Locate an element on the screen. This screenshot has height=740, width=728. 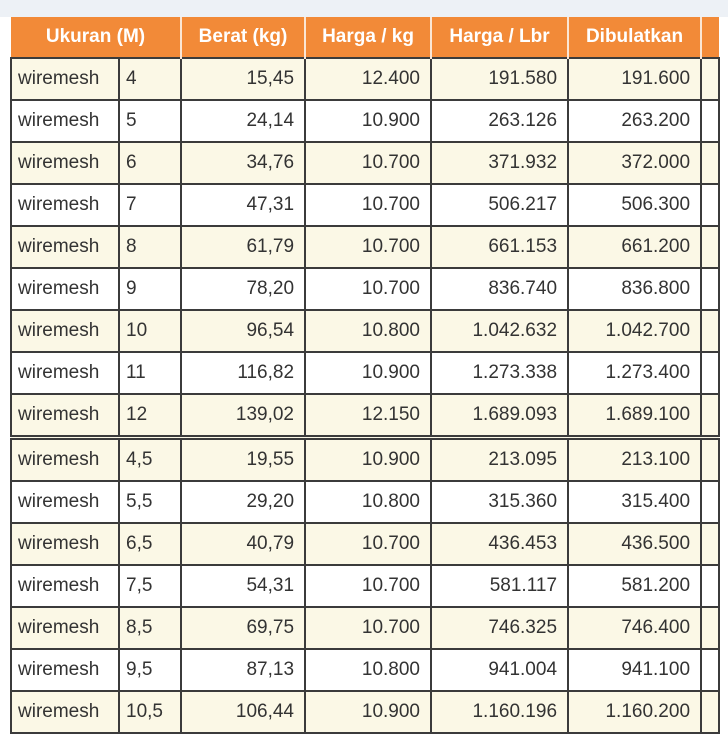
cell-berat: 116,82 is located at coordinates (243, 373).